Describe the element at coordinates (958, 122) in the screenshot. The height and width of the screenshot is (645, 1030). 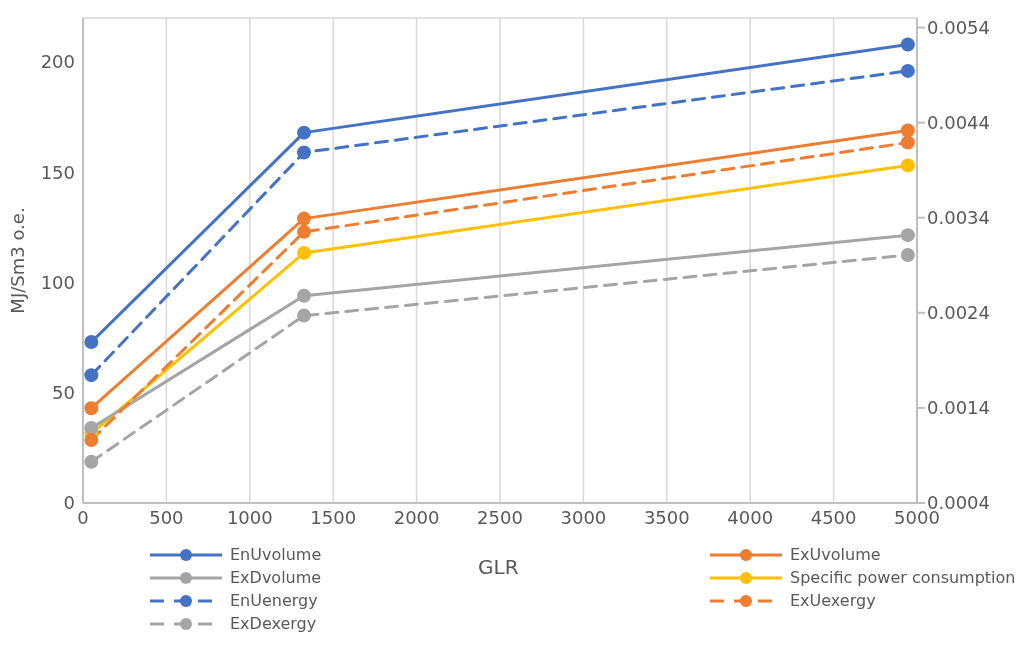
I see `y2-tick-label: 0.0044` at that location.